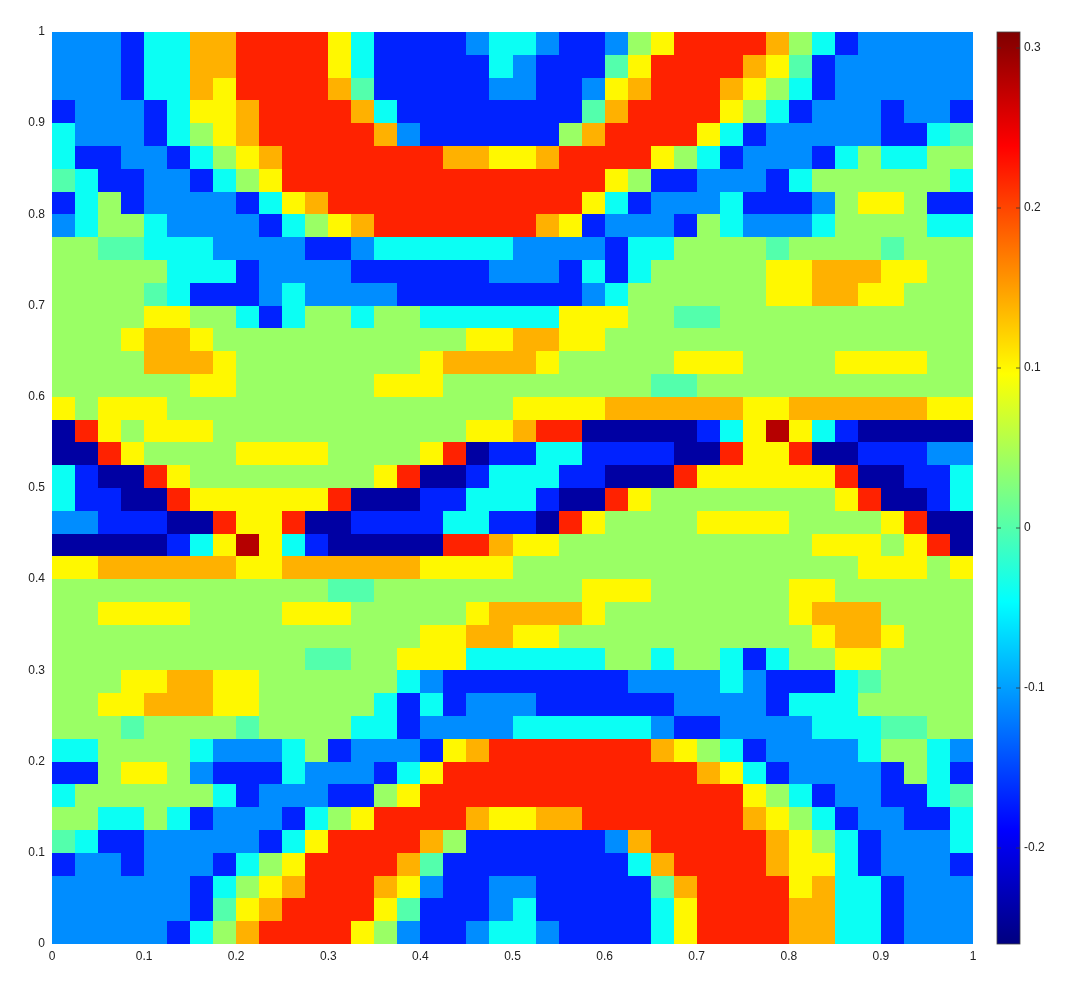 The width and height of the screenshot is (1080, 988). What do you see at coordinates (37, 669) in the screenshot?
I see `y-tick-label: 0.3` at bounding box center [37, 669].